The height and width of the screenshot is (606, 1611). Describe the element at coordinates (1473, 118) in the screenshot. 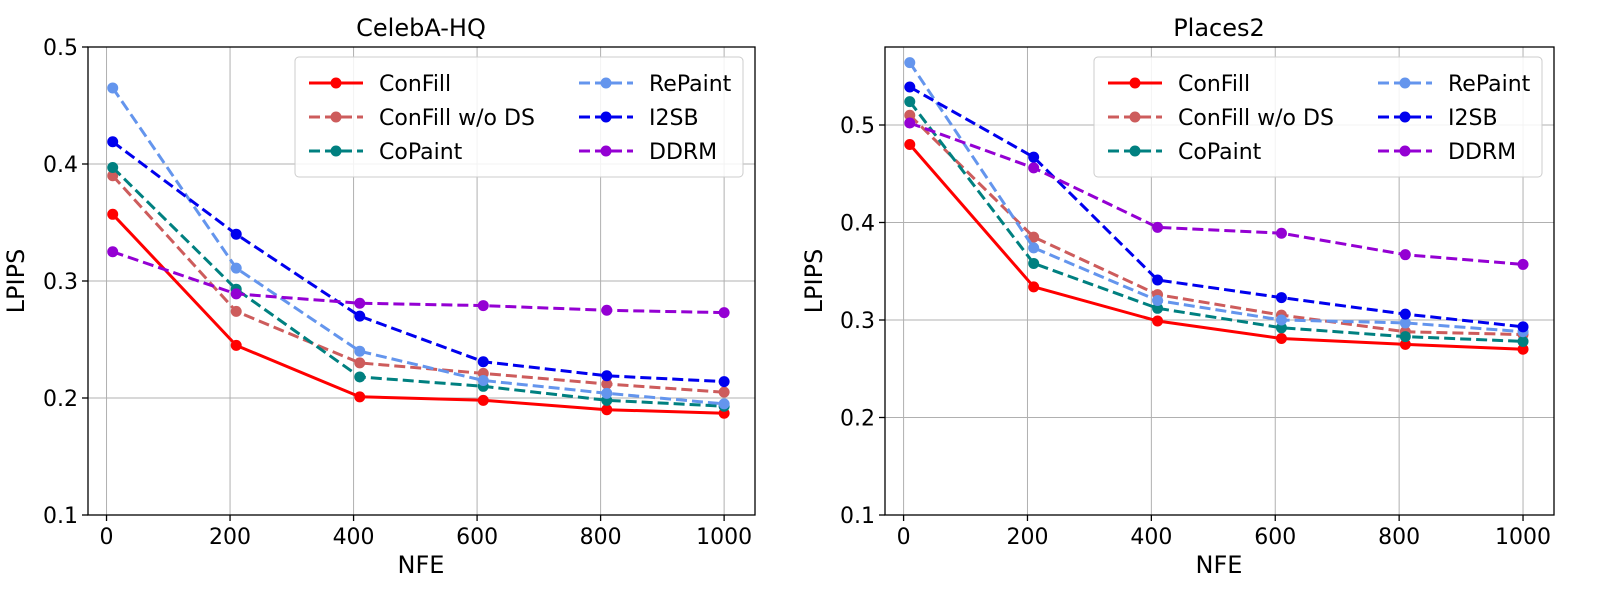

I see `legend-label: I2SB` at that location.